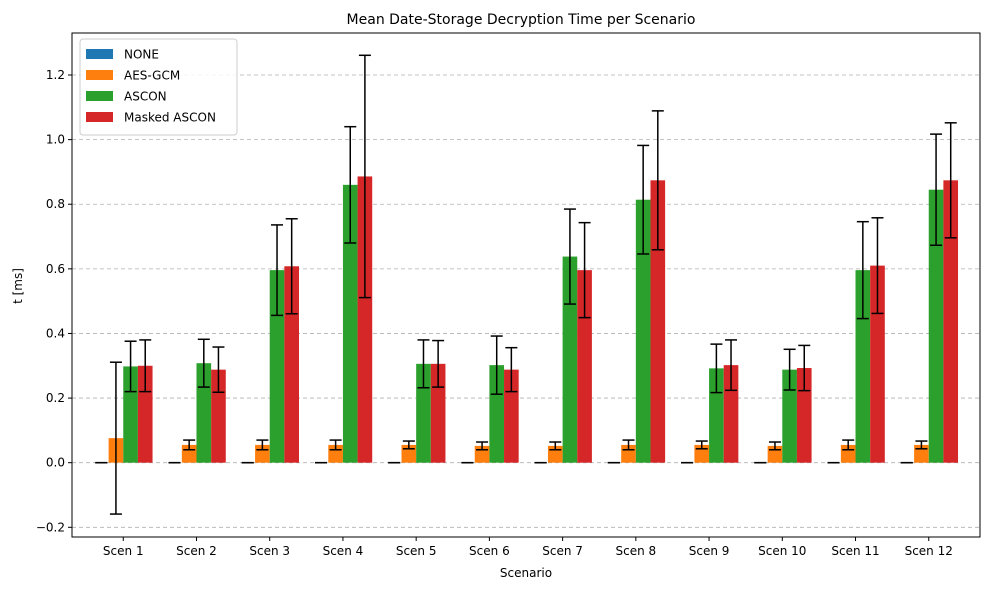 The image size is (989, 590). Describe the element at coordinates (636, 551) in the screenshot. I see `x-tick-label: Scen 8` at that location.